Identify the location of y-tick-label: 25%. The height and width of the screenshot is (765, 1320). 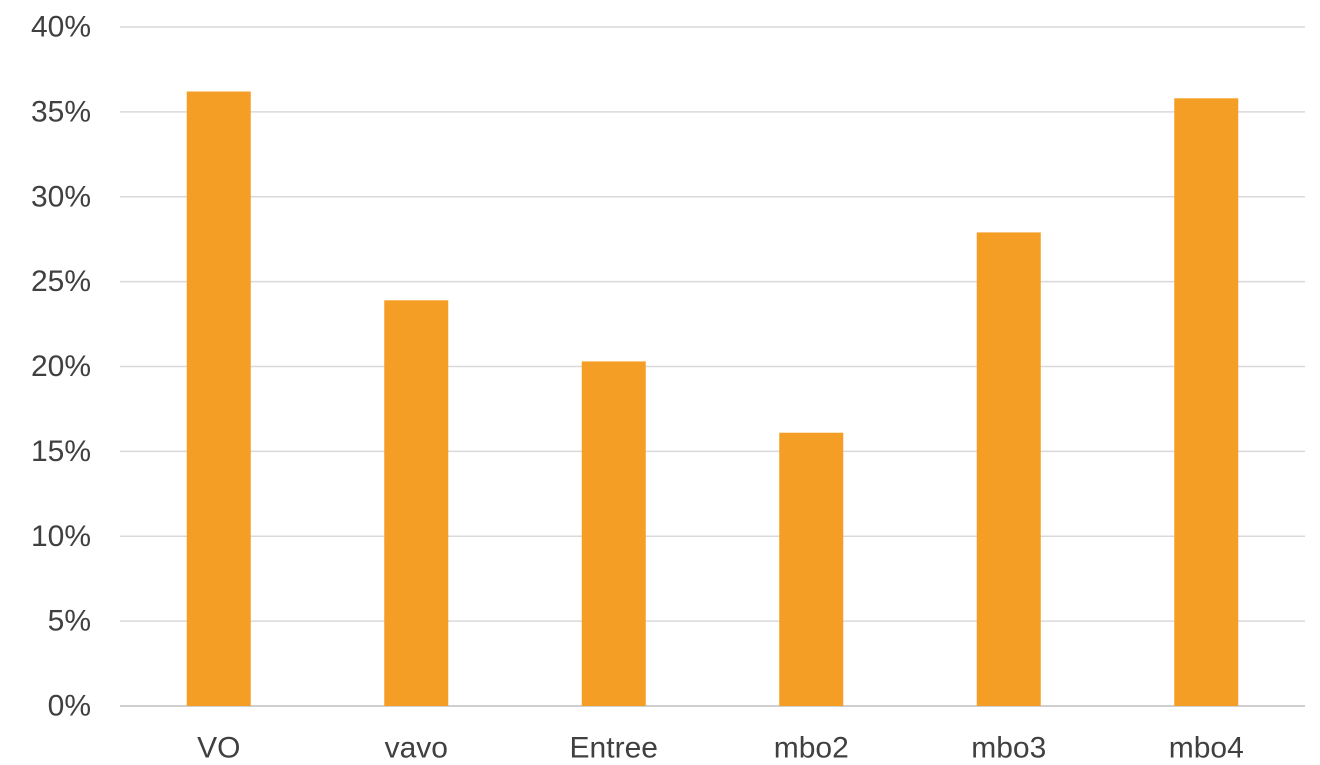
(61, 281).